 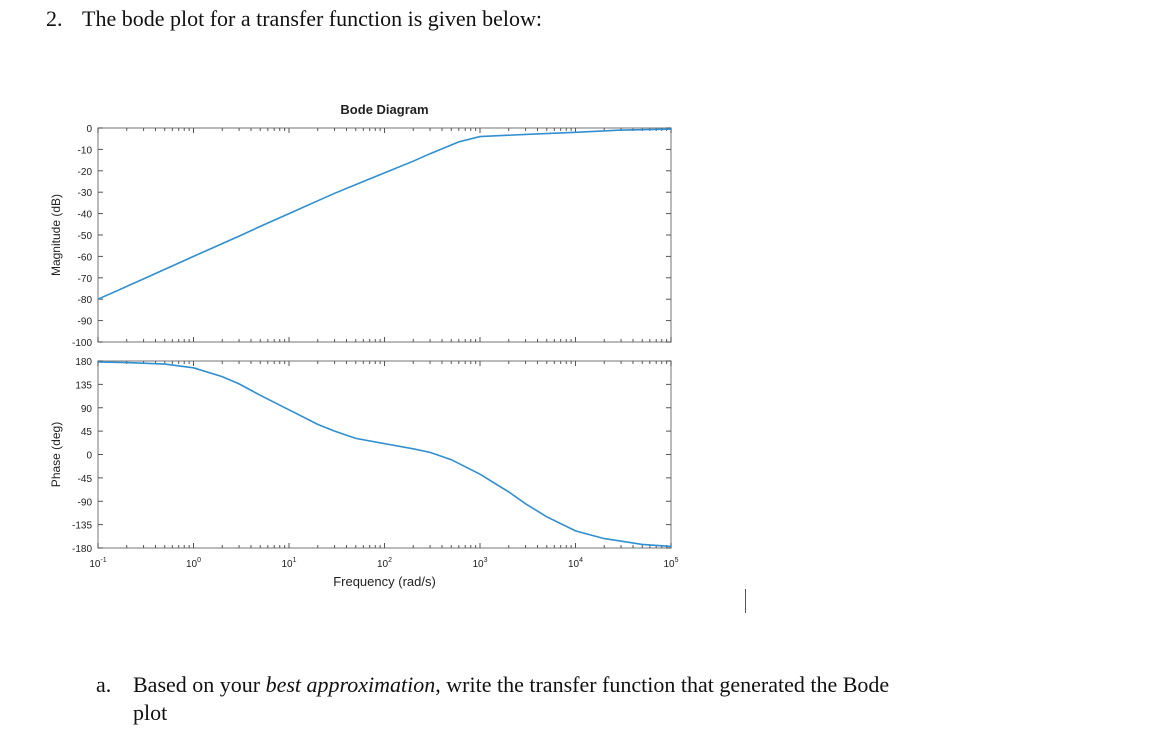 I want to click on x-axis-label: Frequency (rad/s), so click(x=384, y=581).